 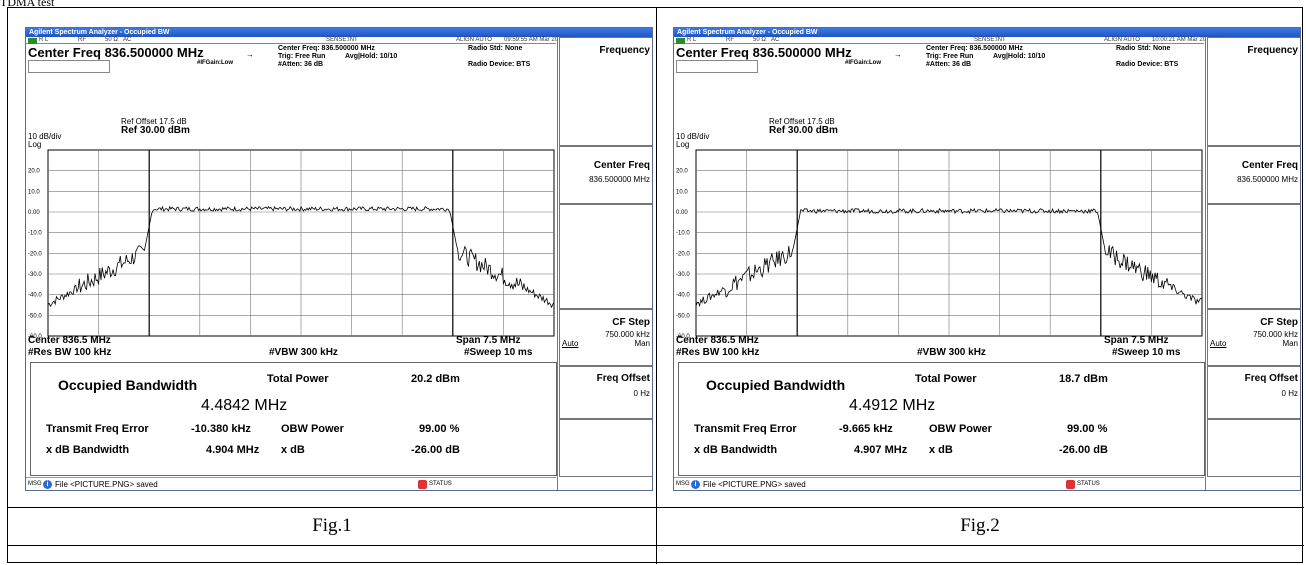 What do you see at coordinates (754, 484) in the screenshot?
I see `message-text: File <PICTURE.PNG> saved` at bounding box center [754, 484].